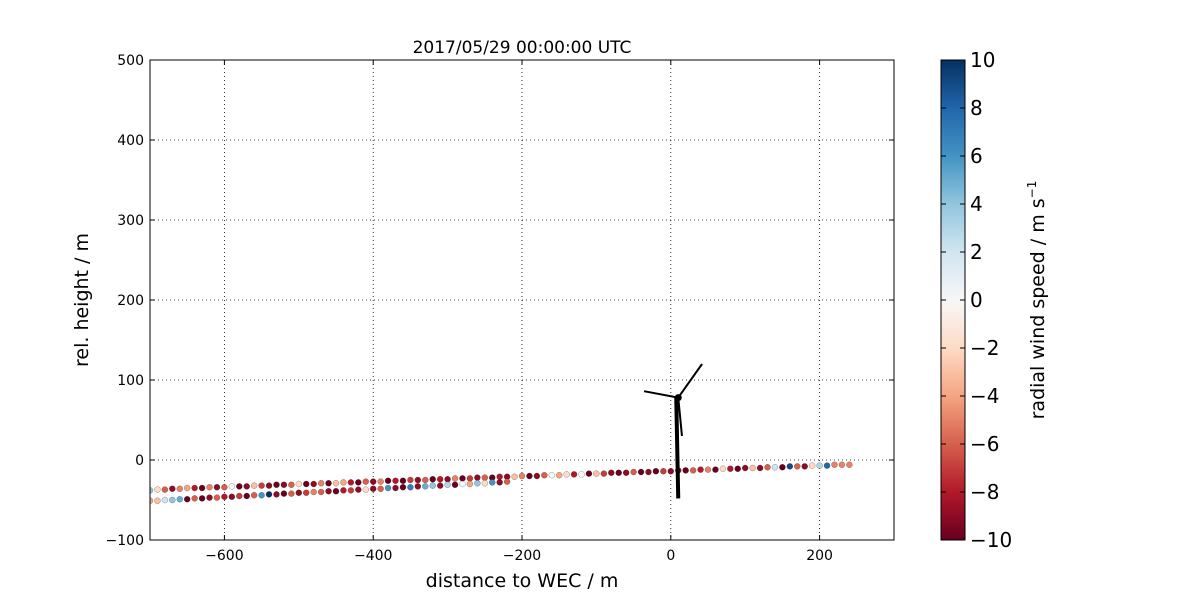 This screenshot has width=1200, height=600. Describe the element at coordinates (130, 61) in the screenshot. I see `y-tick-label: 500` at that location.